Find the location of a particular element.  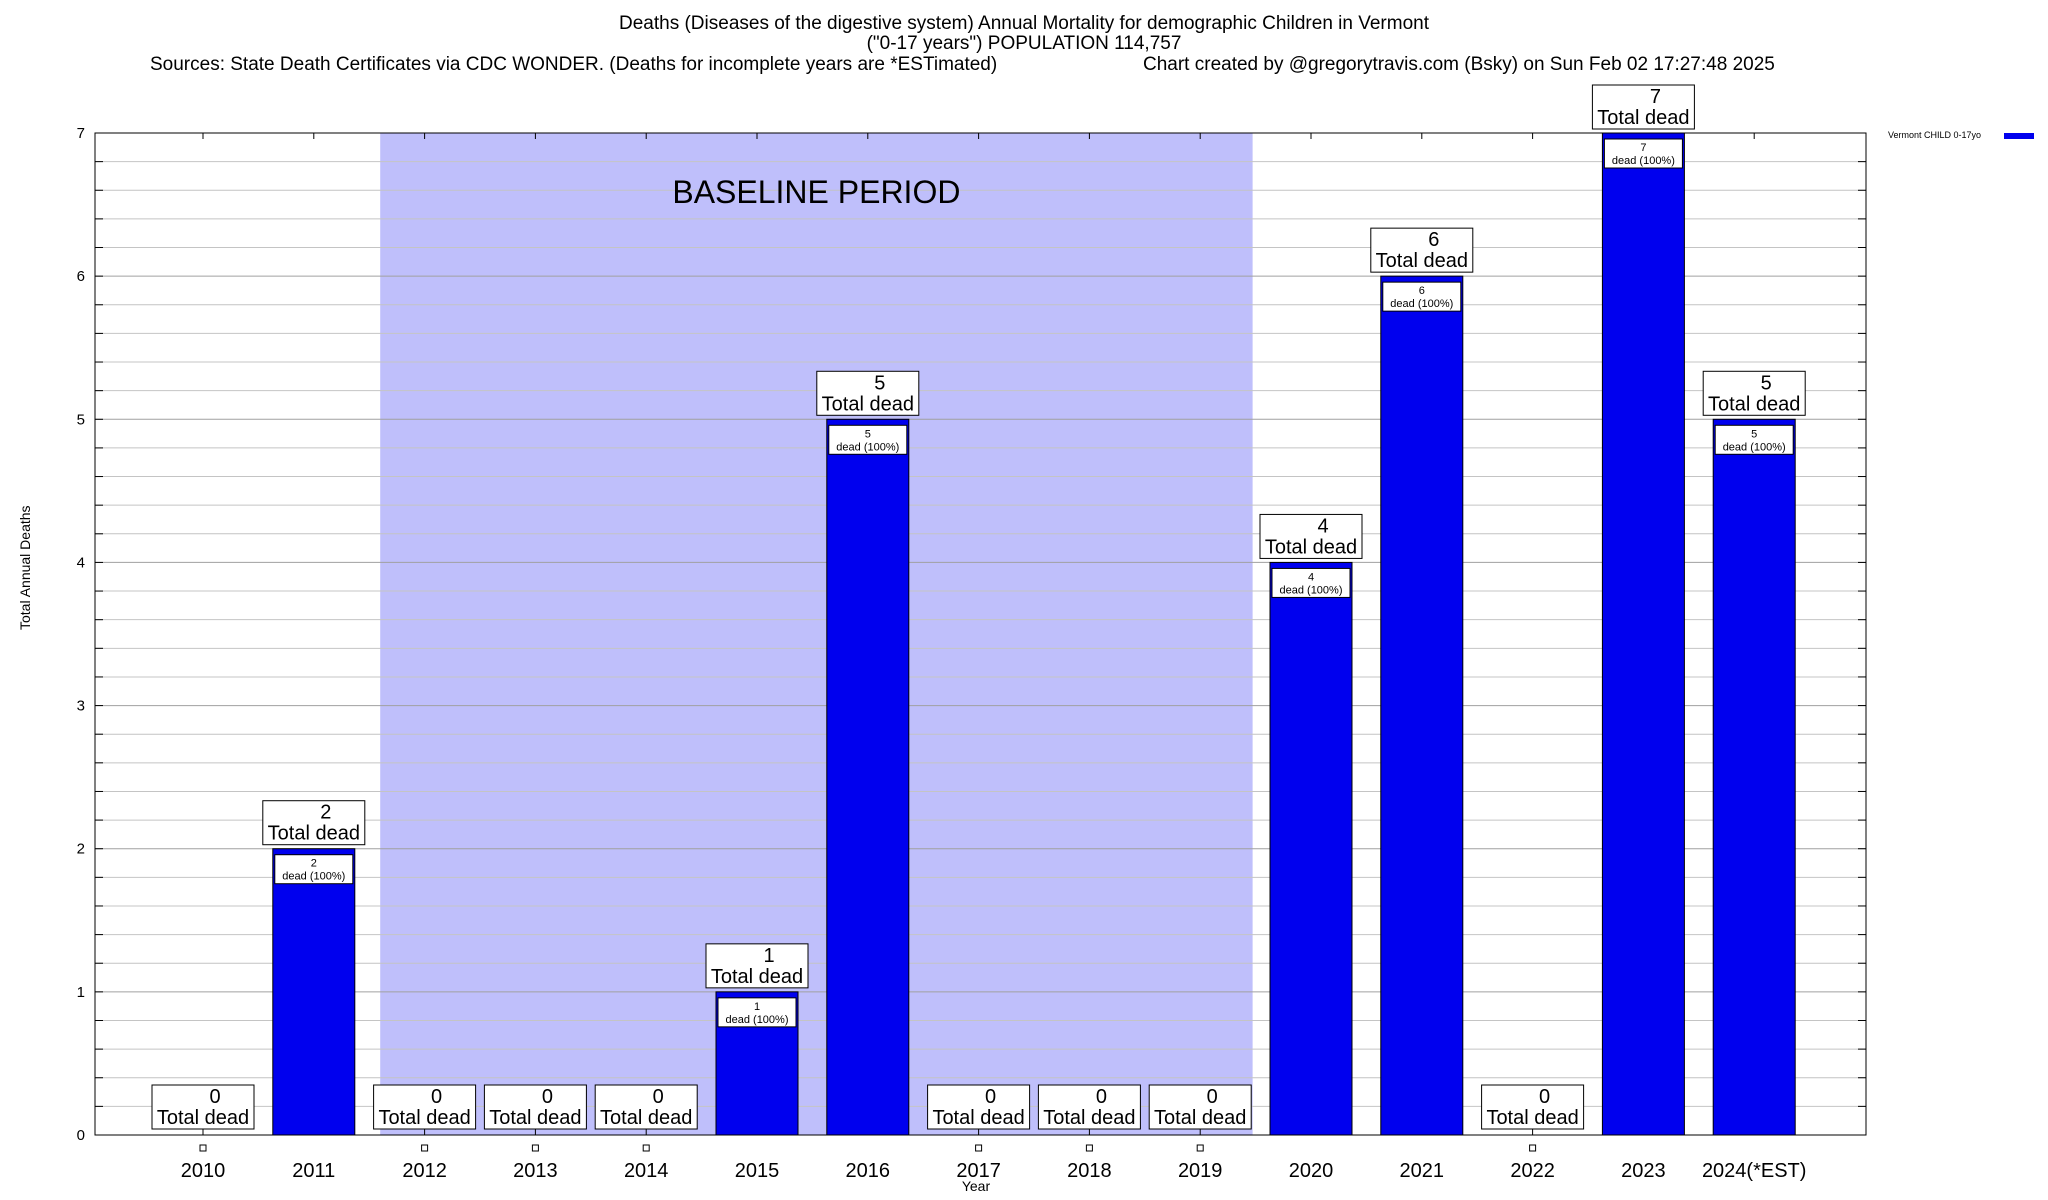

x-tick-label: 2016 is located at coordinates (868, 1171).